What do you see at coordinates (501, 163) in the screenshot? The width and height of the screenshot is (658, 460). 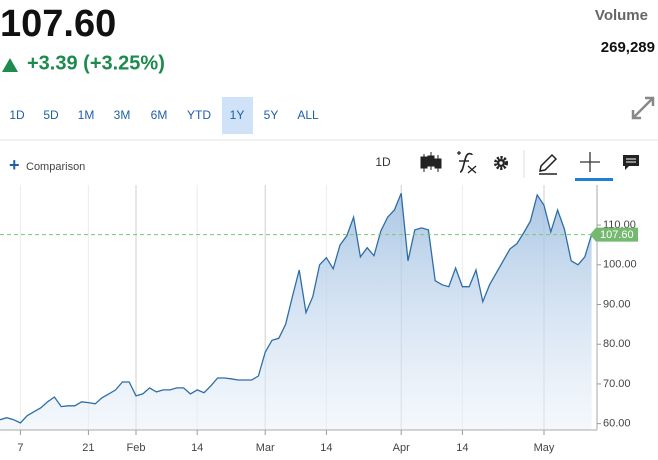 I see `settings-icon` at bounding box center [501, 163].